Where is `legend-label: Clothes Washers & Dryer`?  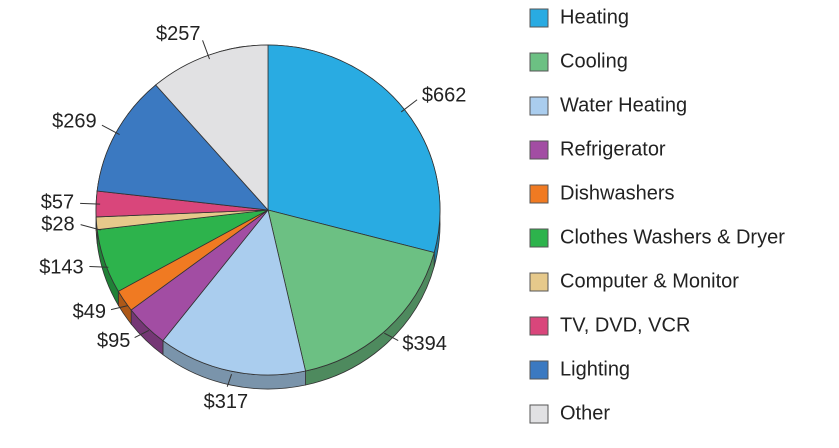
legend-label: Clothes Washers & Dryer is located at coordinates (672, 237).